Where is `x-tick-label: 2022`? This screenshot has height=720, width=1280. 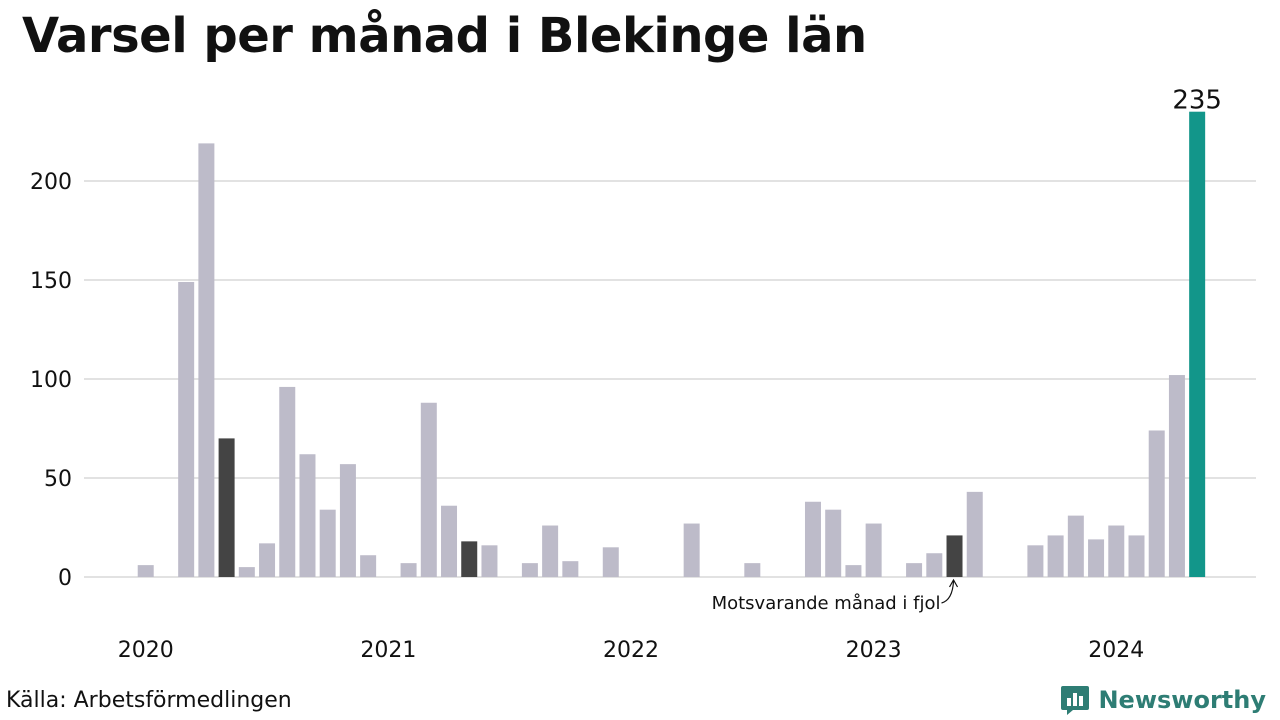
x-tick-label: 2022 is located at coordinates (631, 650).